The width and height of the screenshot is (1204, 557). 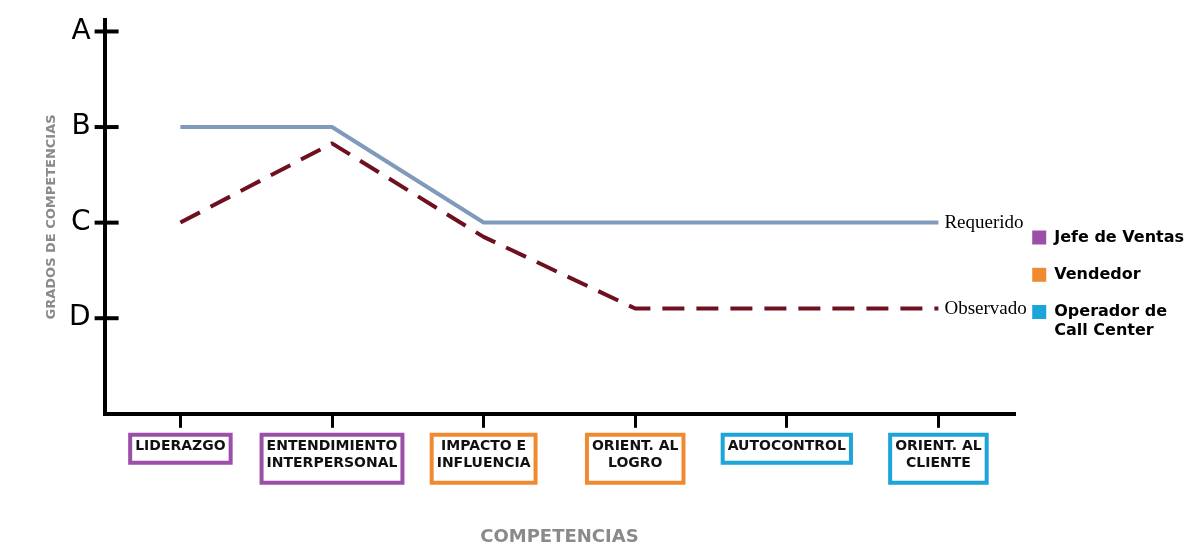 I want to click on x-tick-label: AUTOCONTROL, so click(x=787, y=444).